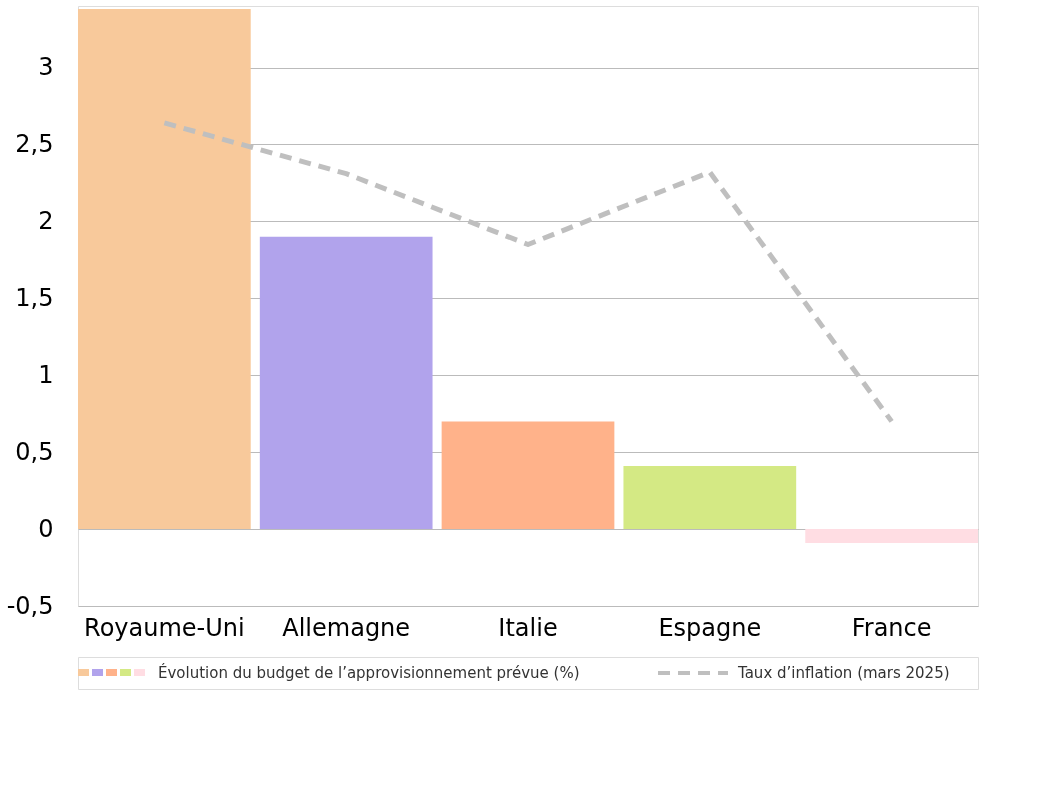 This screenshot has width=1055, height=790. Describe the element at coordinates (46, 374) in the screenshot. I see `y-tick-label: 1` at that location.